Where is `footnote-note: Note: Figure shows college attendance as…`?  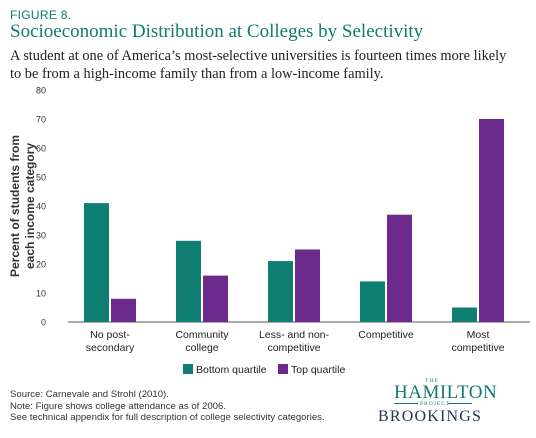
footnote-note: Note: Figure shows college attendance as… is located at coordinates (118, 406).